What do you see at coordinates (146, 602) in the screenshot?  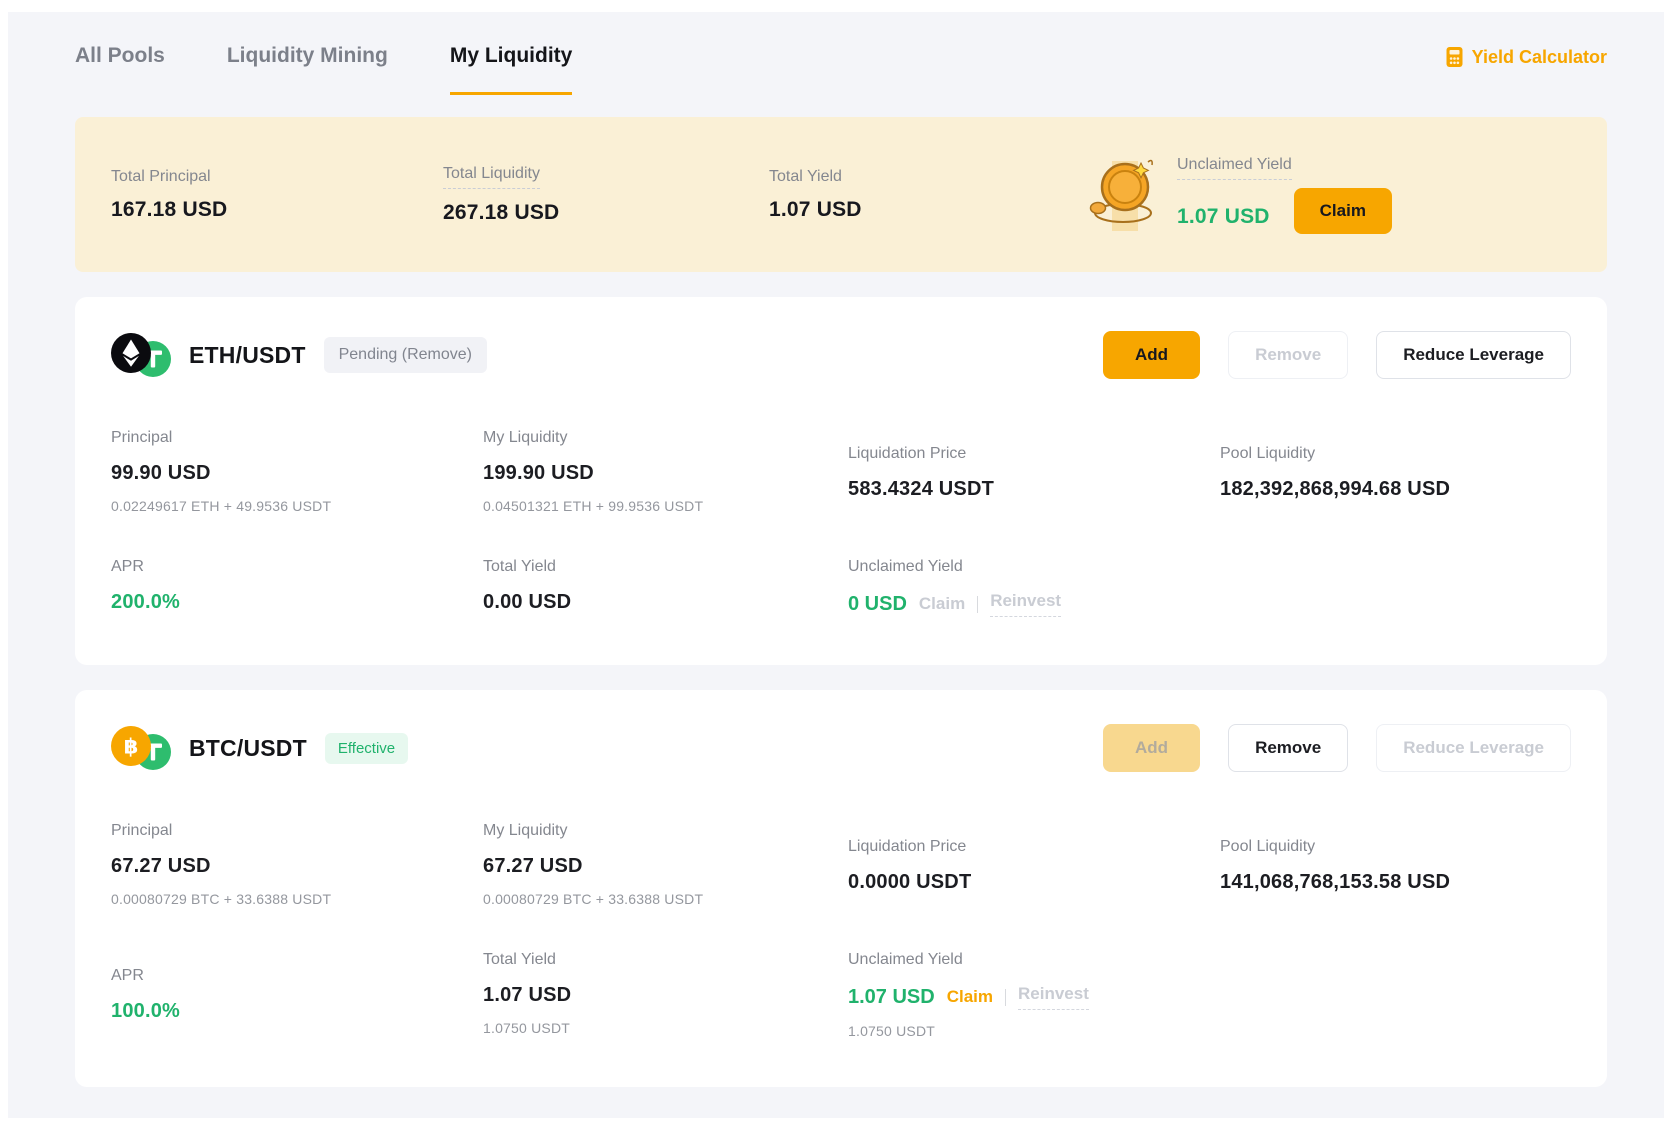 I see `stat-value: 200.0%` at bounding box center [146, 602].